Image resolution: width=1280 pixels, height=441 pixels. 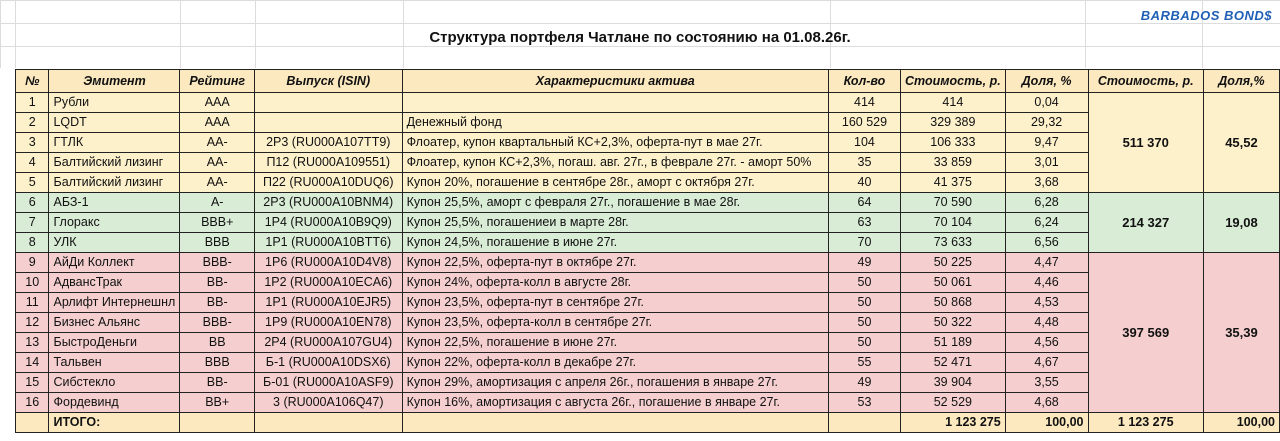 I want to click on group-share-cell: 19,08, so click(x=1241, y=222).